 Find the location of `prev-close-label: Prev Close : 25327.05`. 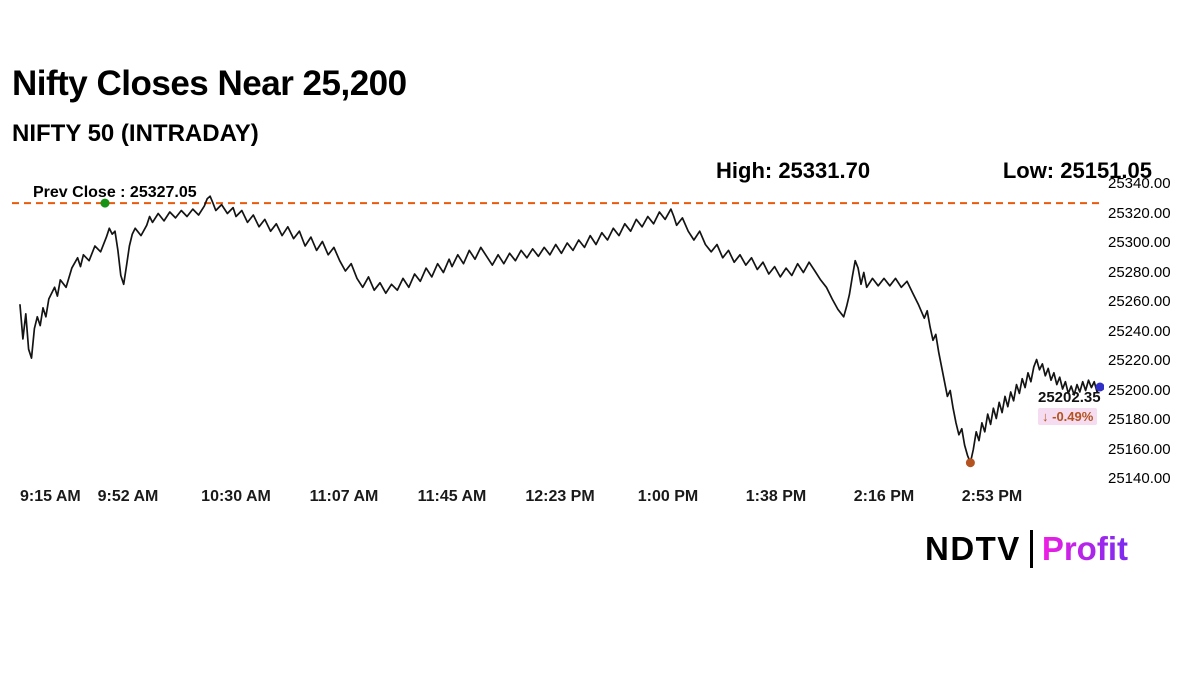

prev-close-label: Prev Close : 25327.05 is located at coordinates (115, 193).